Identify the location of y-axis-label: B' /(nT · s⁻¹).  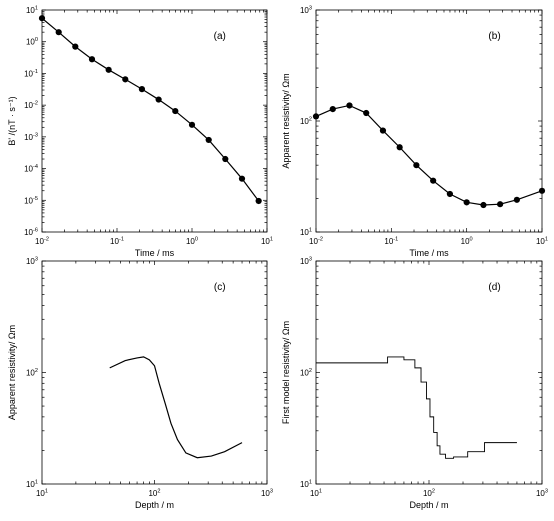
(12, 120).